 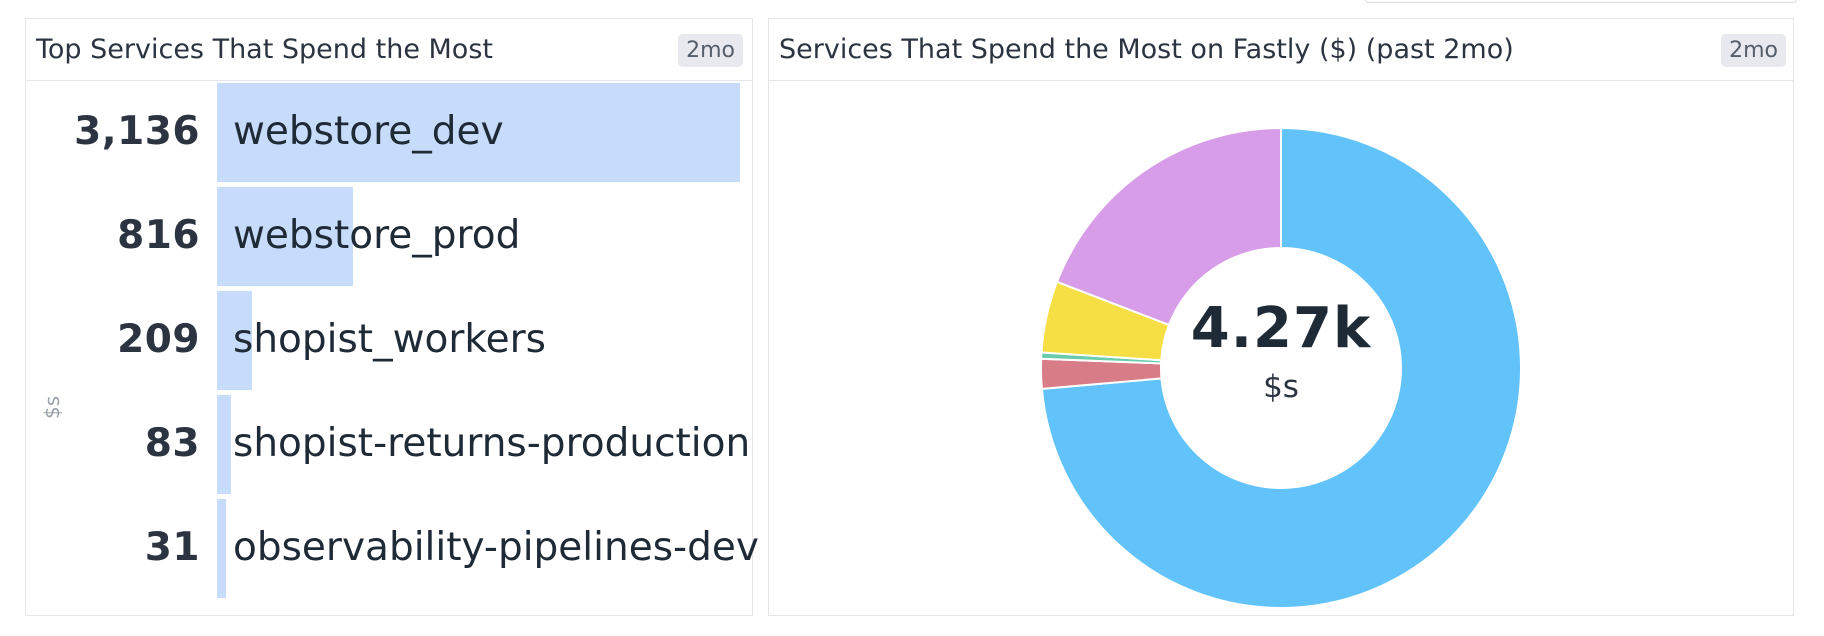 What do you see at coordinates (264, 49) in the screenshot?
I see `widget-title: Top Services That Spend the Most` at bounding box center [264, 49].